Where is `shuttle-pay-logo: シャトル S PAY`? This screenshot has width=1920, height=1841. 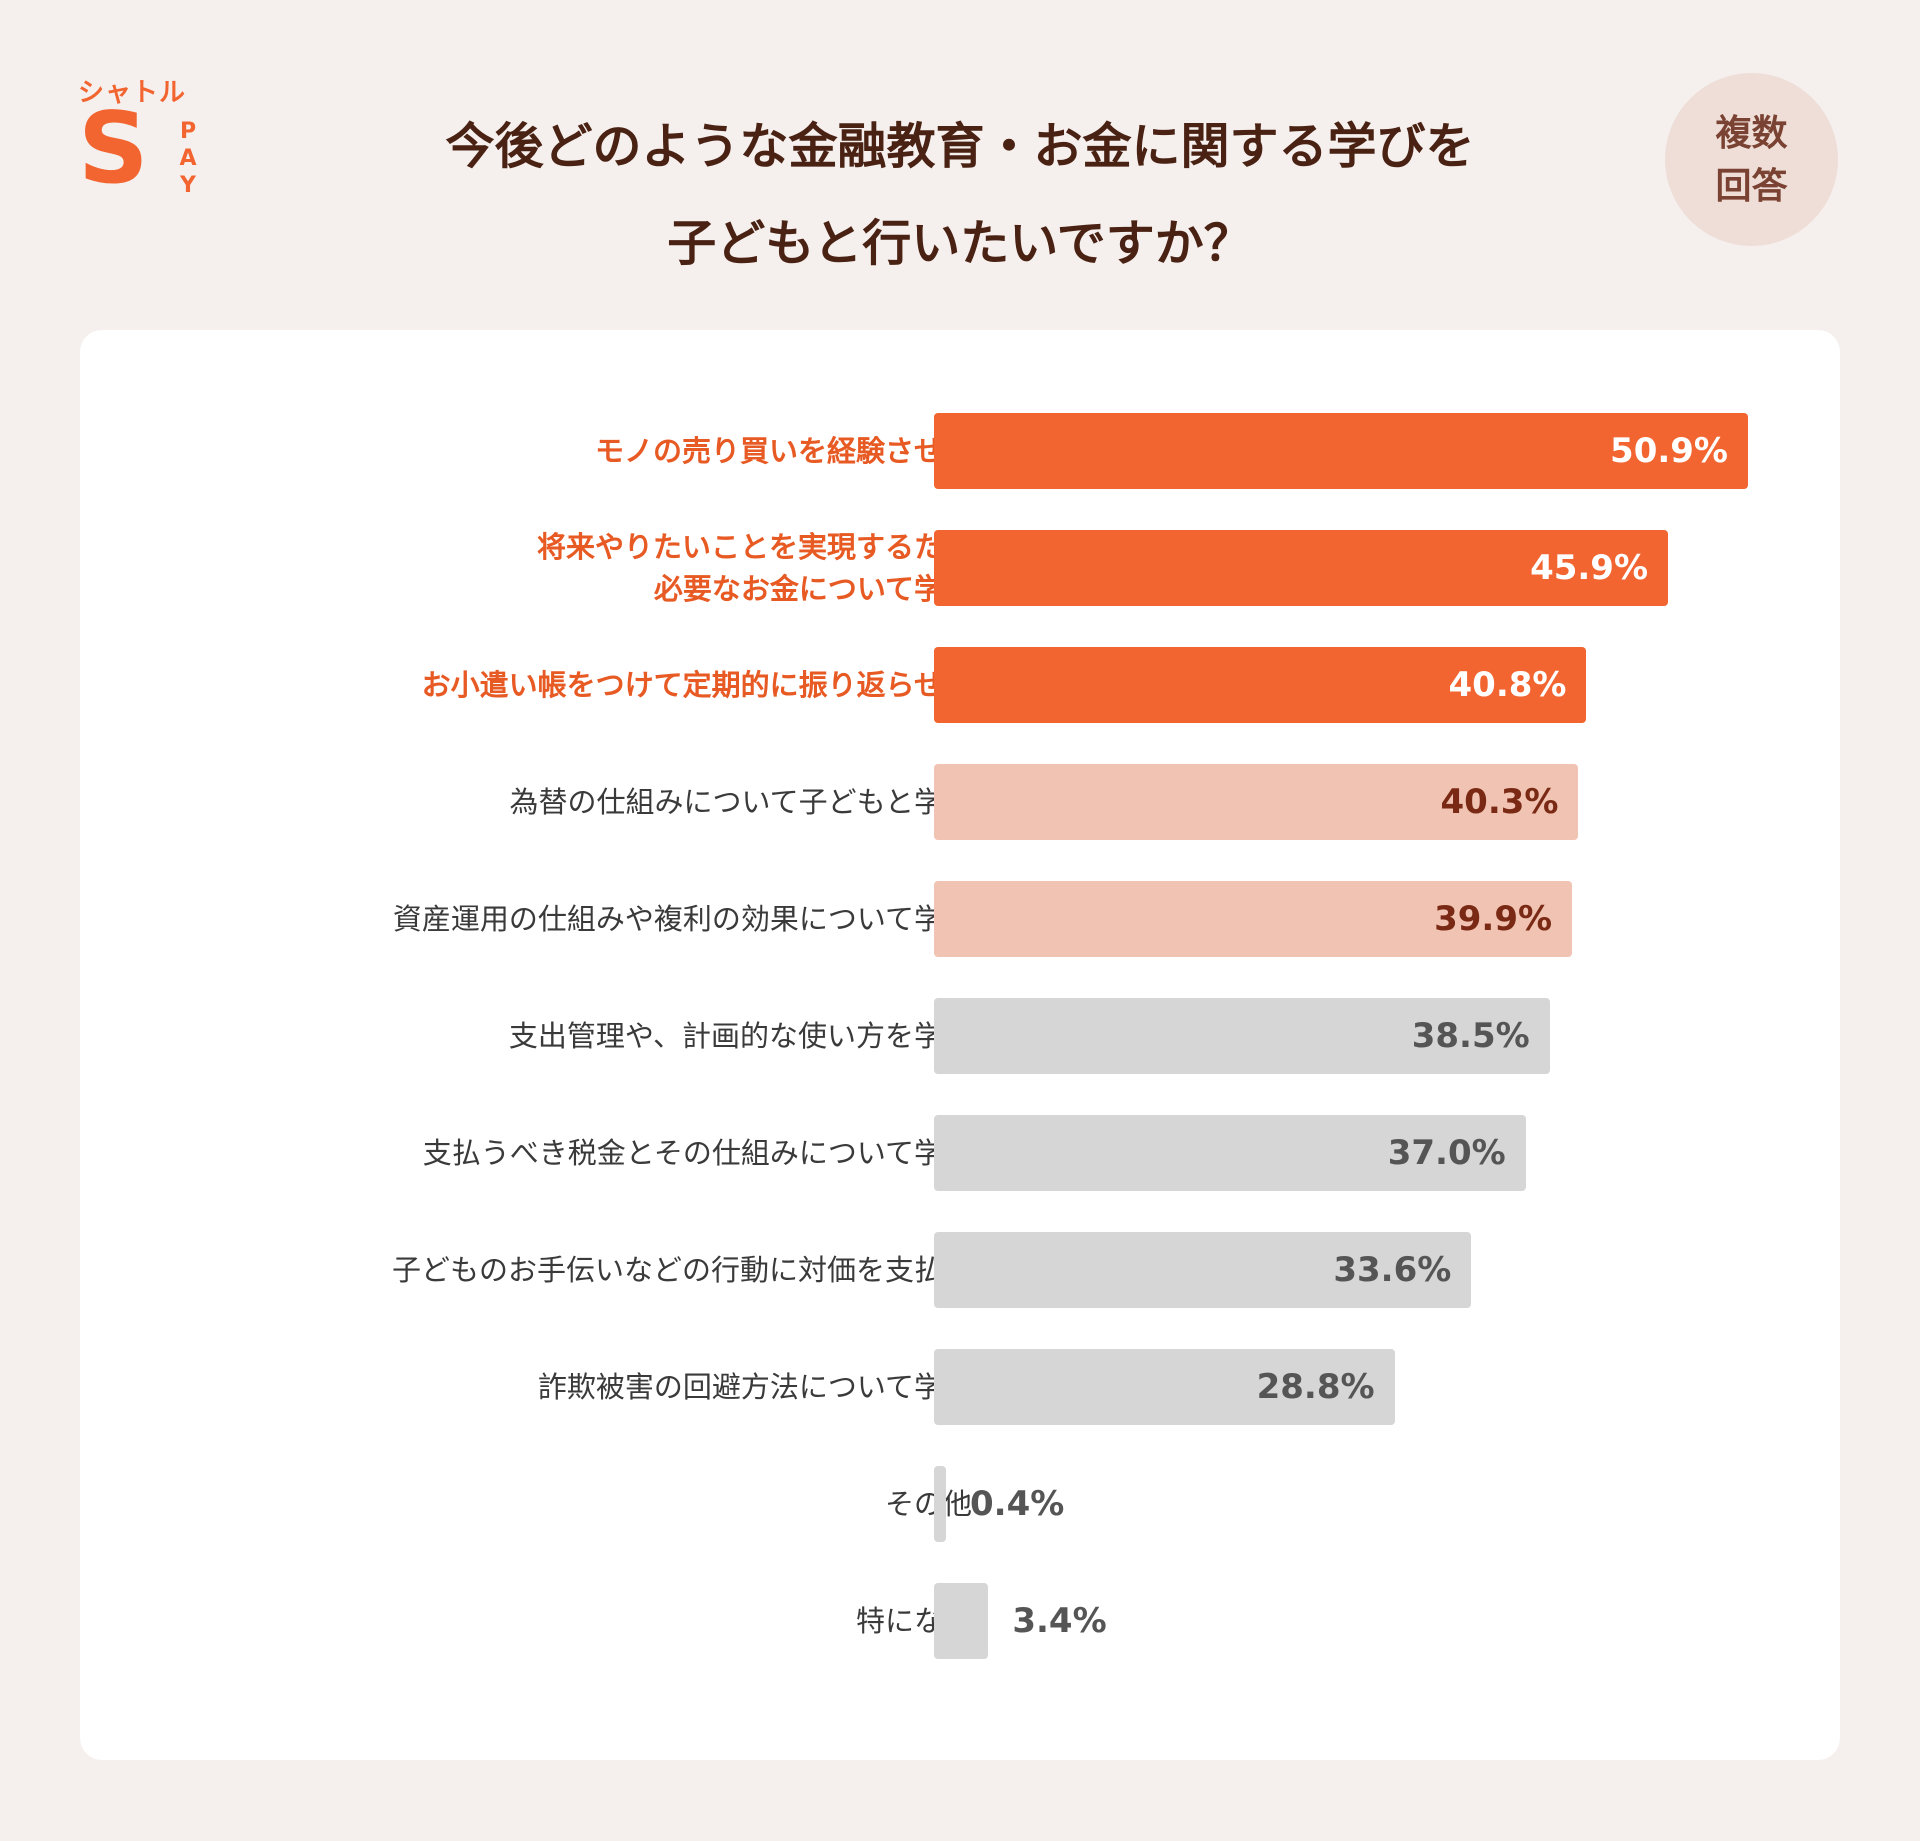
shuttle-pay-logo: シャトル S PAY is located at coordinates (143, 137).